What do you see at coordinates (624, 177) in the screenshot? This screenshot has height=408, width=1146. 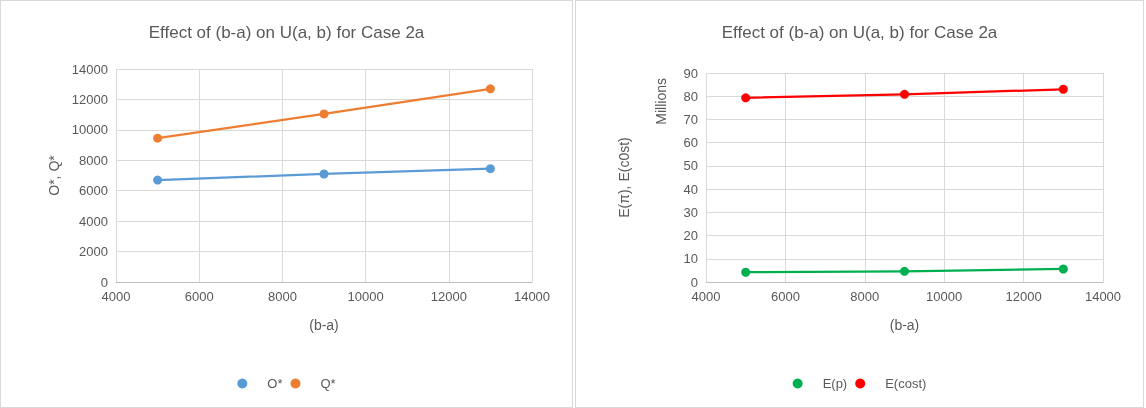 I see `y-axis-title: E(π), E(c0st)` at bounding box center [624, 177].